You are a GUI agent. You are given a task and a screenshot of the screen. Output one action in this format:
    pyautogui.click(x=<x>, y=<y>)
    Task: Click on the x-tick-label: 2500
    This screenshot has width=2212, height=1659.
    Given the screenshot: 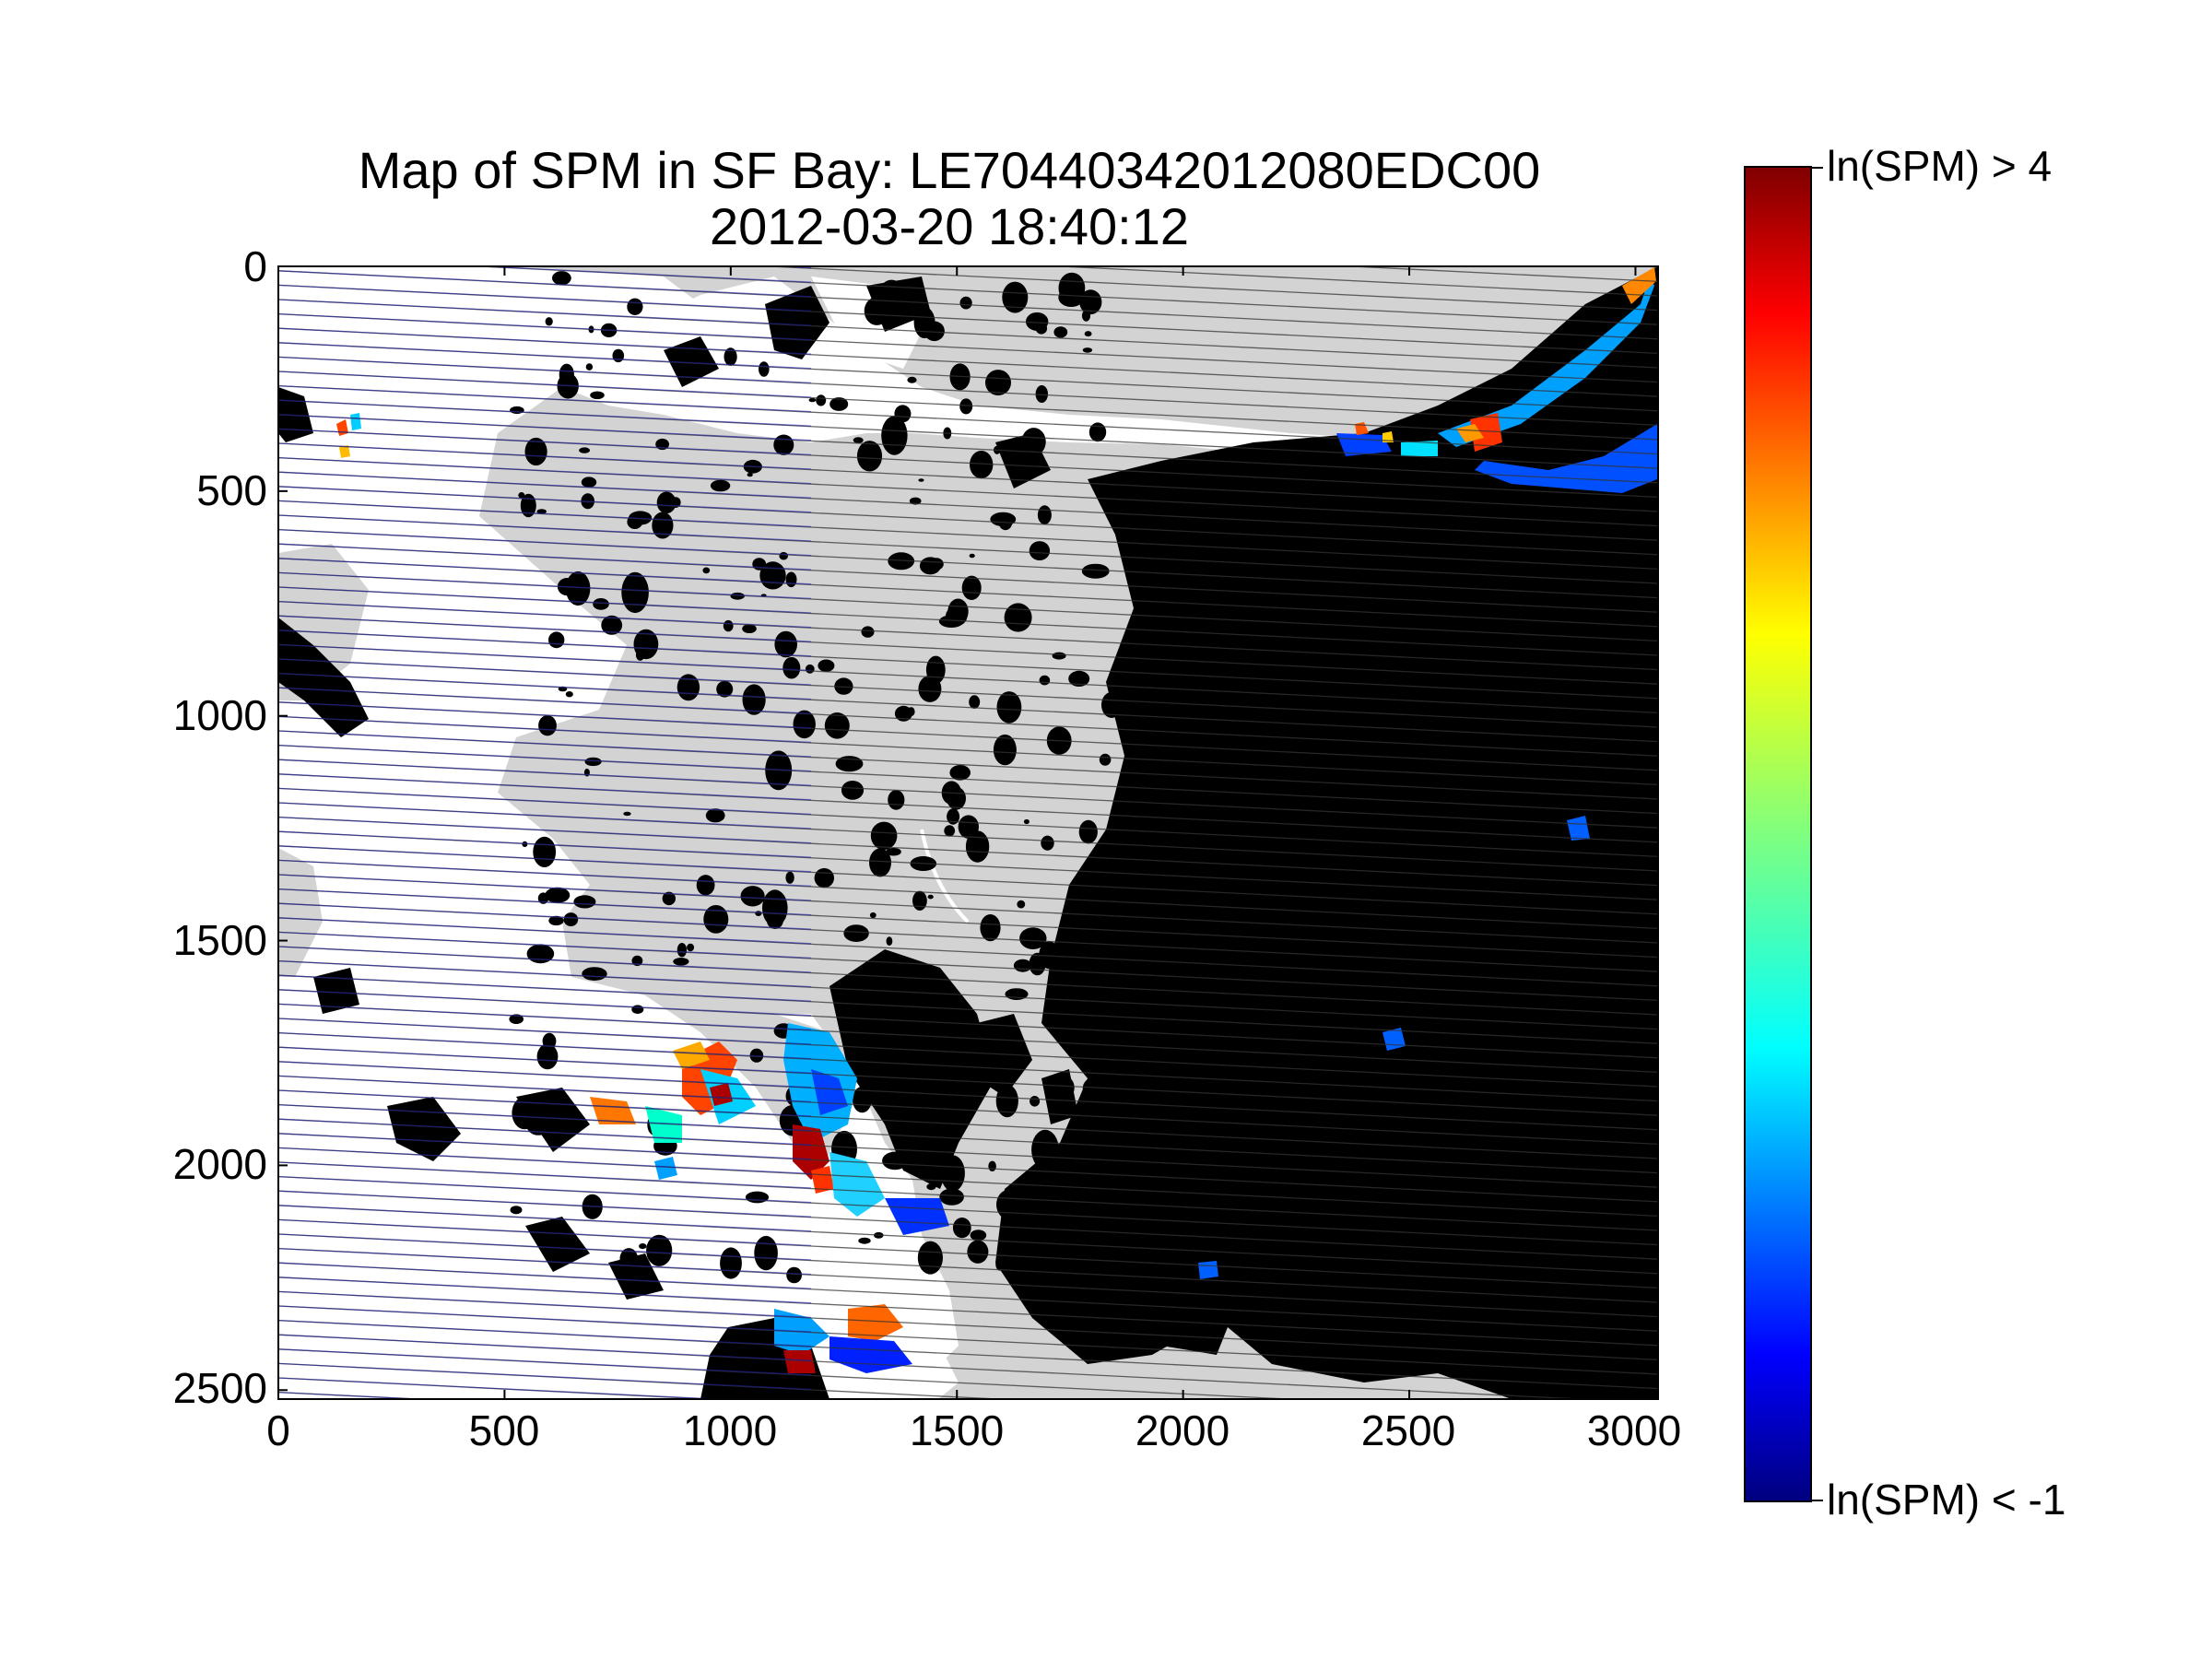 What is the action you would take?
    pyautogui.click(x=1408, y=1430)
    